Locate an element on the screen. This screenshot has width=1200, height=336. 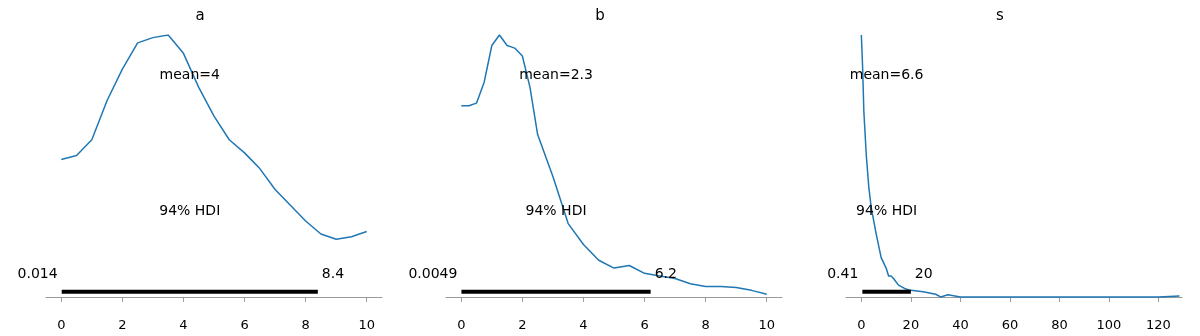
x-tick-label: 120 is located at coordinates (1158, 324).